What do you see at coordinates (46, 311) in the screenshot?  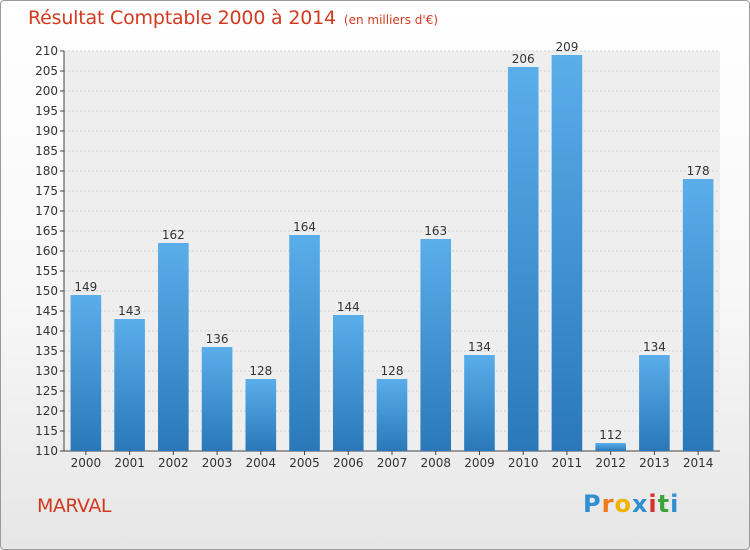 I see `y-tick-label: 145` at bounding box center [46, 311].